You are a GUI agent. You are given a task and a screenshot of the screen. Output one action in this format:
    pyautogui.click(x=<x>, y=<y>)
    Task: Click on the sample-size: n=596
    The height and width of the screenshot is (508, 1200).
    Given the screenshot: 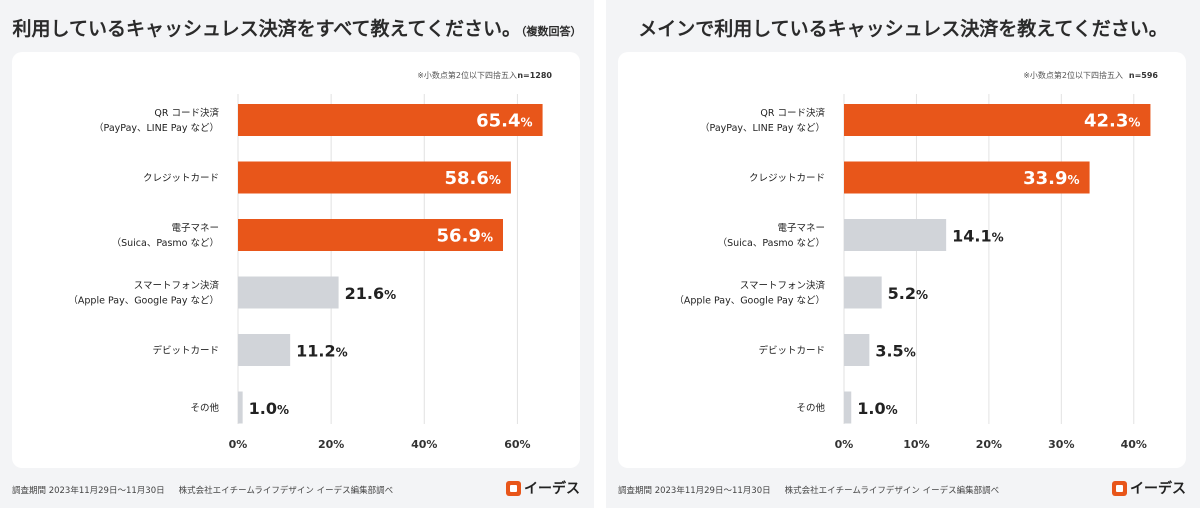 What is the action you would take?
    pyautogui.click(x=1144, y=75)
    